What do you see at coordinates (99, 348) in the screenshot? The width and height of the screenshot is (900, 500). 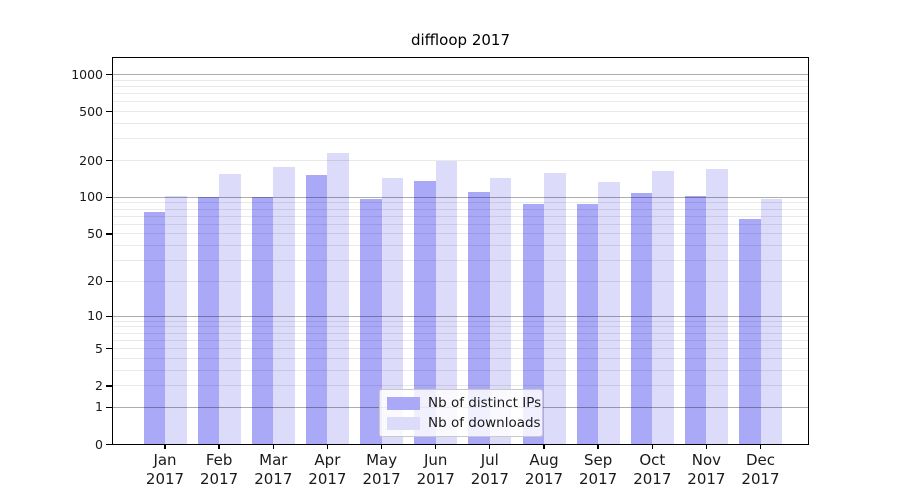 I see `y-tick-label-5: 5` at bounding box center [99, 348].